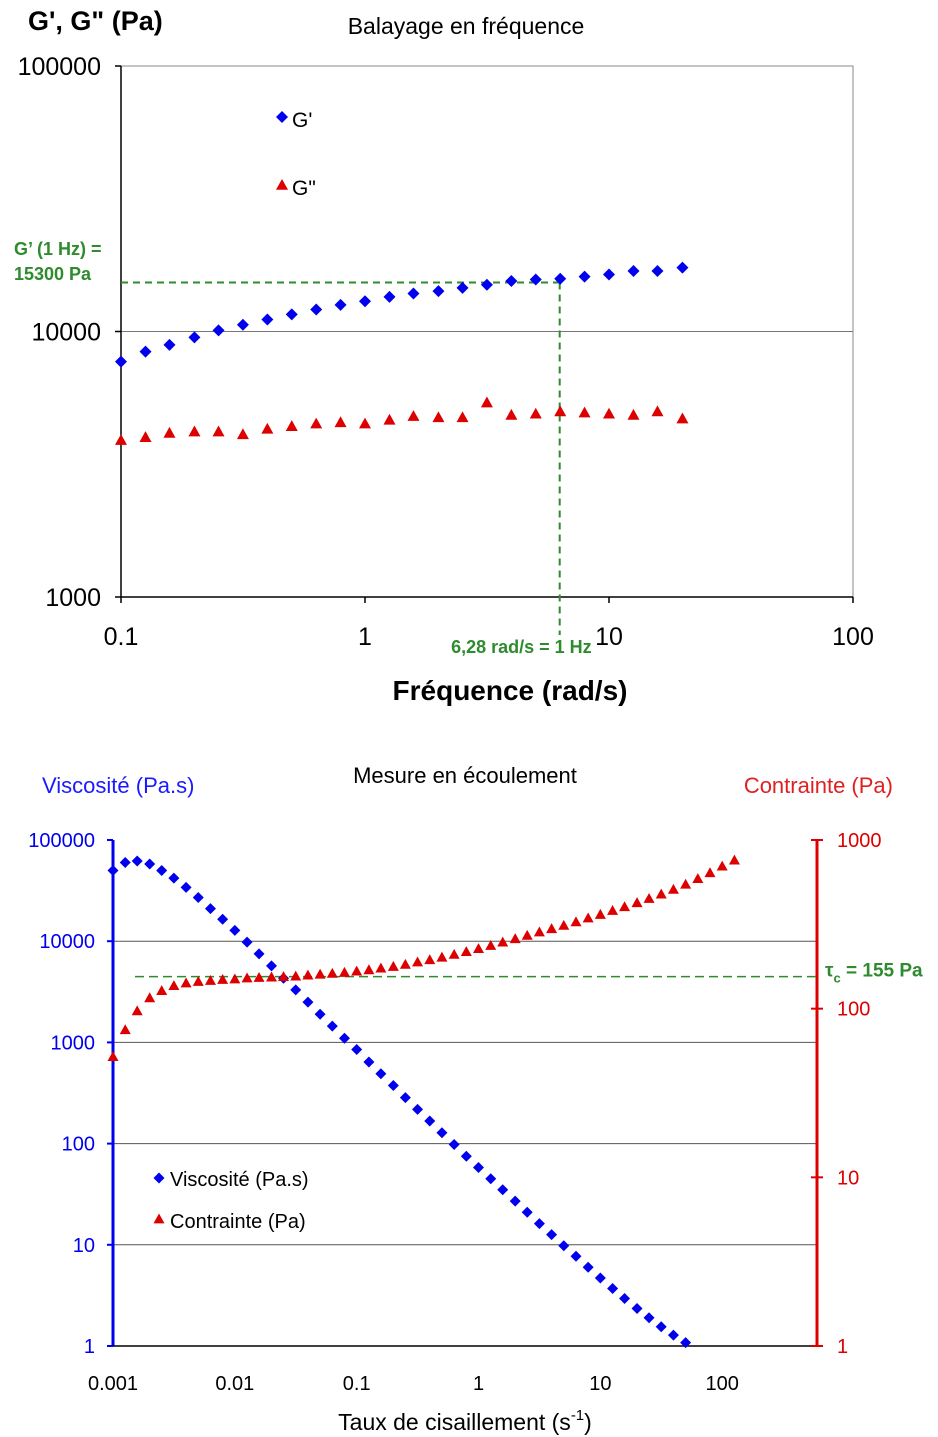 The image size is (938, 1437). Describe the element at coordinates (73, 598) in the screenshot. I see `chart1-y-tick-label: 1000` at that location.